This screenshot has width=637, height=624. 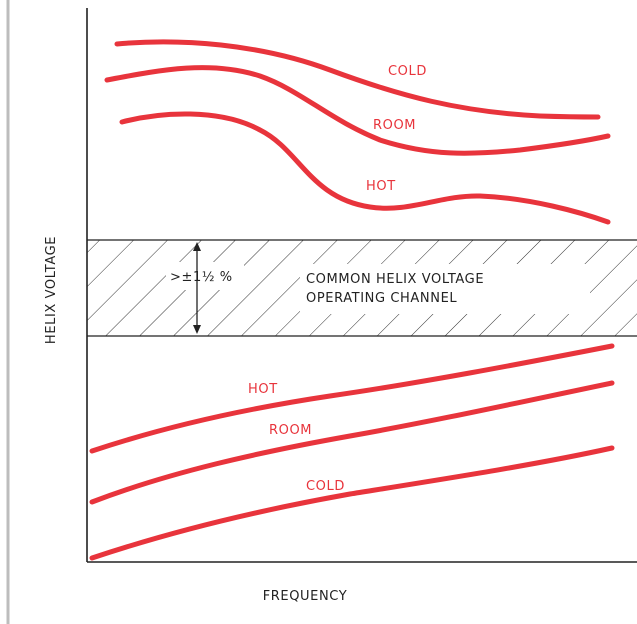 I want to click on label-lower-cold: COLD, so click(x=325, y=486).